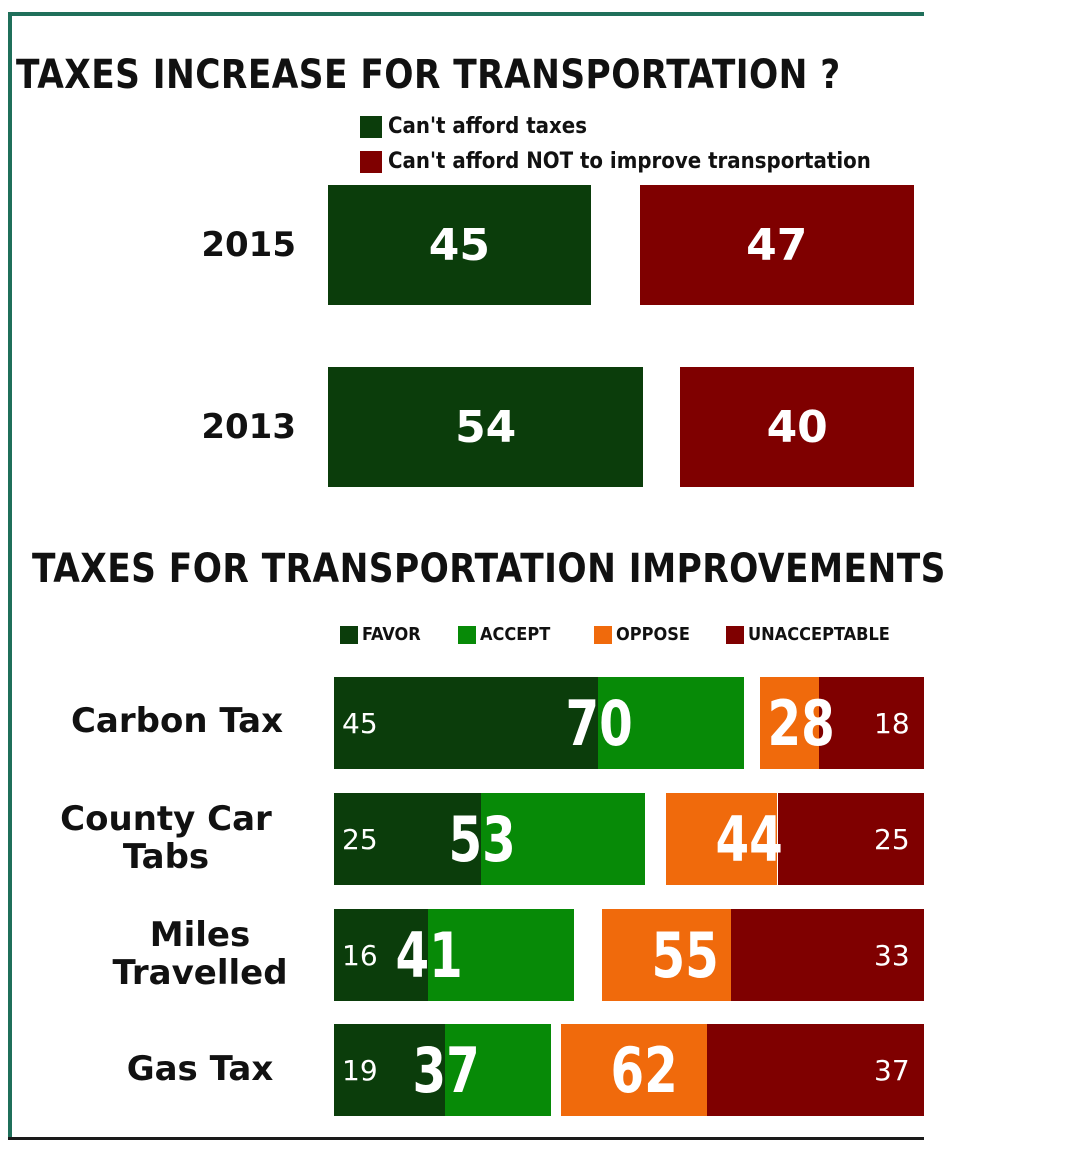 The image size is (1080, 1151). What do you see at coordinates (200, 954) in the screenshot?
I see `chart2-category-label-2: Miles Travelled` at bounding box center [200, 954].